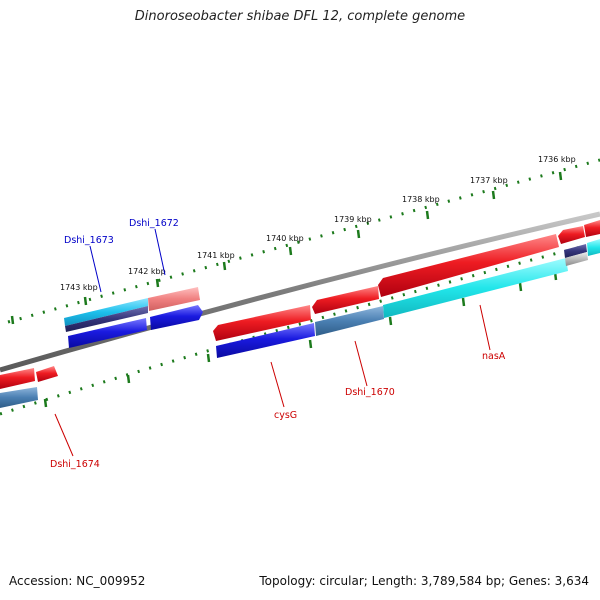 This screenshot has width=600, height=600. What do you see at coordinates (154, 223) in the screenshot?
I see `gene-label-dshi-1672: Dshi_1672` at bounding box center [154, 223].